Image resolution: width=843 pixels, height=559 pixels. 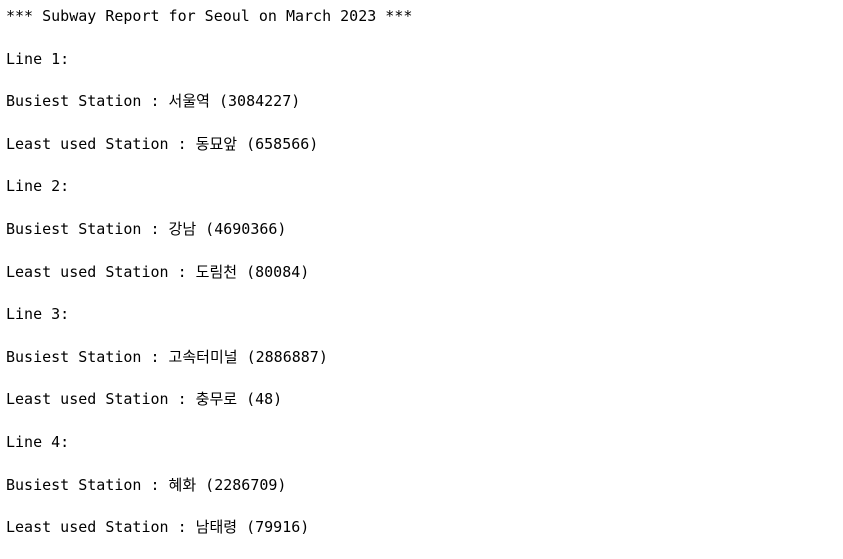 What do you see at coordinates (144, 399) in the screenshot?
I see `line-3-least-used-station: Least used Station : 충무로 (48)` at bounding box center [144, 399].